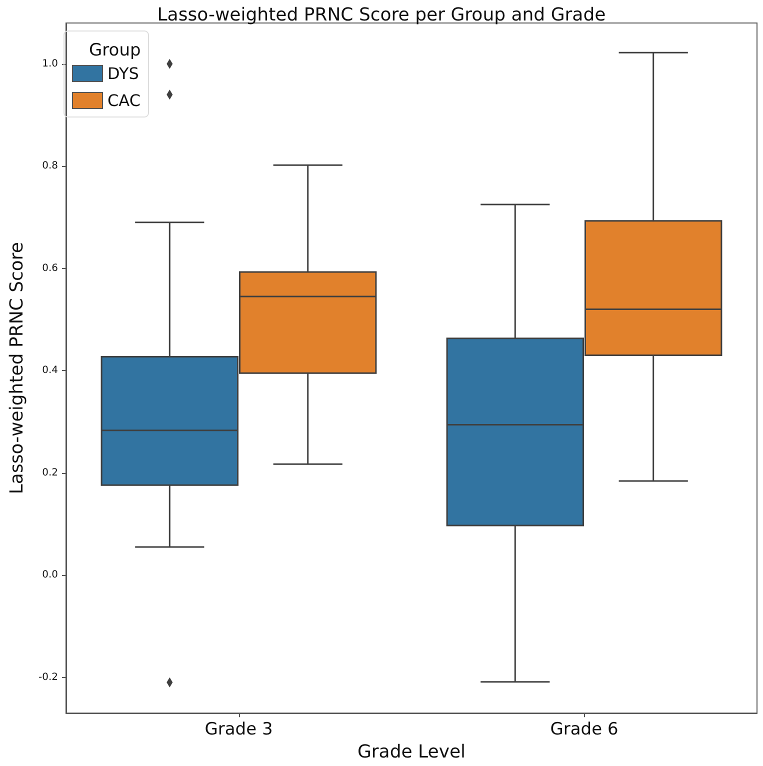 The width and height of the screenshot is (763, 766). Describe the element at coordinates (124, 100) in the screenshot. I see `legend-label: CAC` at that location.